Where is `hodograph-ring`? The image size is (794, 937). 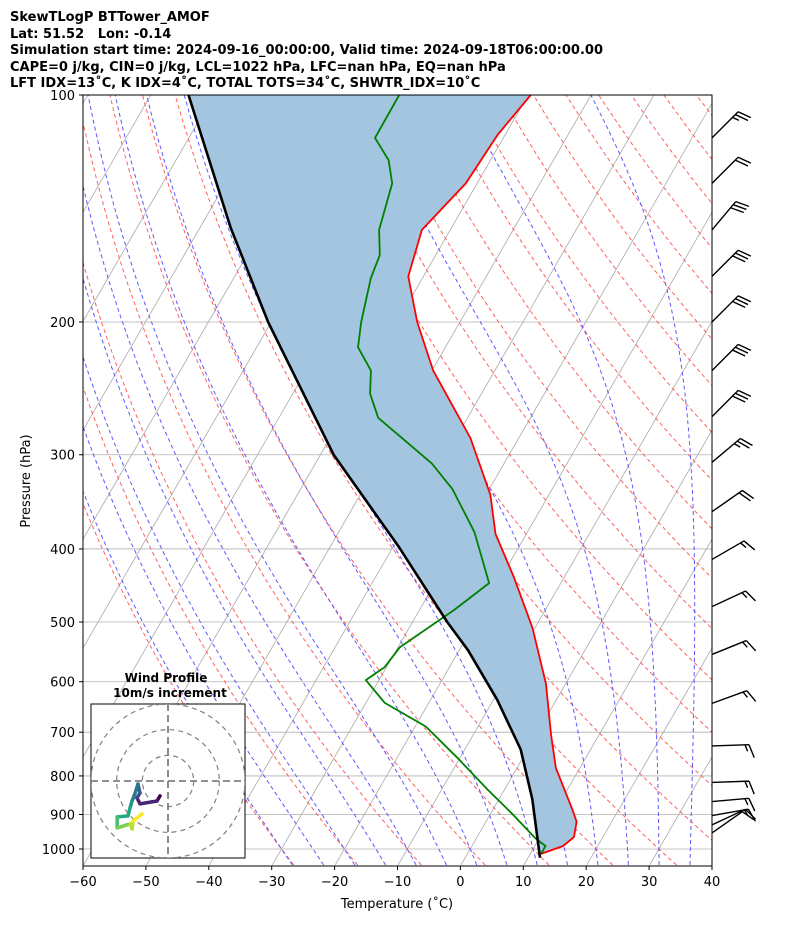
hodograph-ring is located at coordinates (168, 781).